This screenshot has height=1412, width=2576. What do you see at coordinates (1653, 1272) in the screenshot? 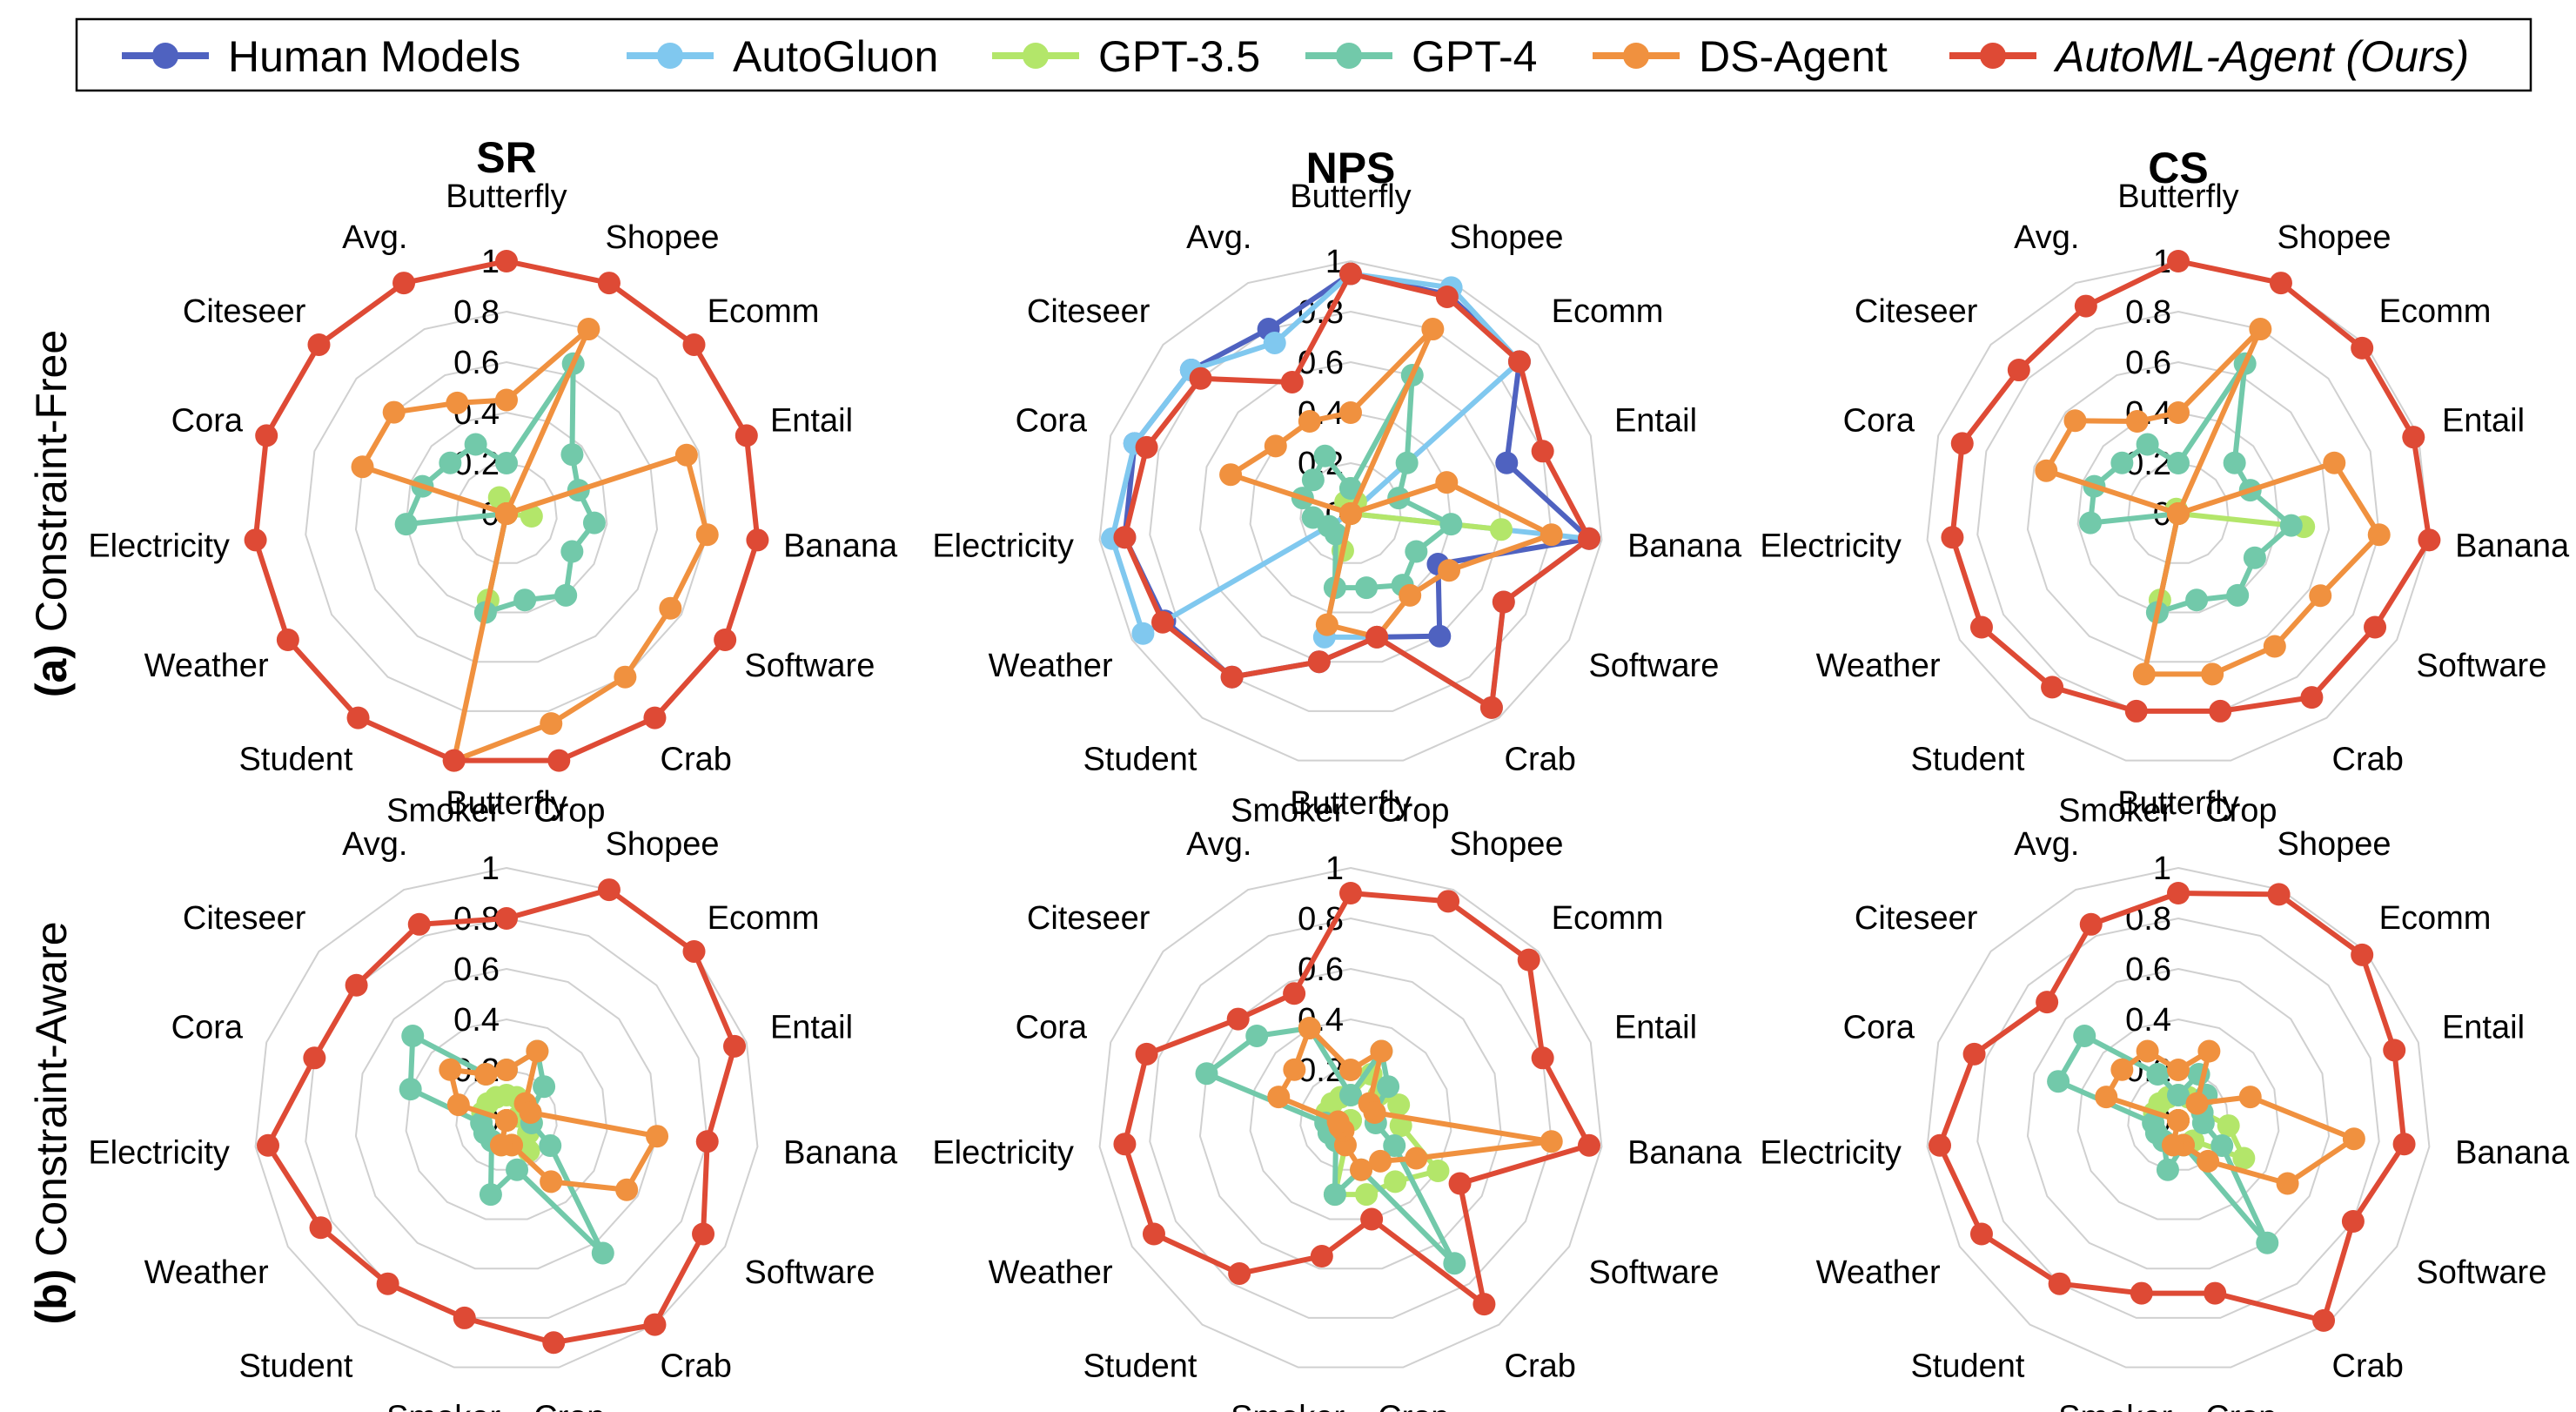
I see `axis-label-software: Software` at bounding box center [1653, 1272].